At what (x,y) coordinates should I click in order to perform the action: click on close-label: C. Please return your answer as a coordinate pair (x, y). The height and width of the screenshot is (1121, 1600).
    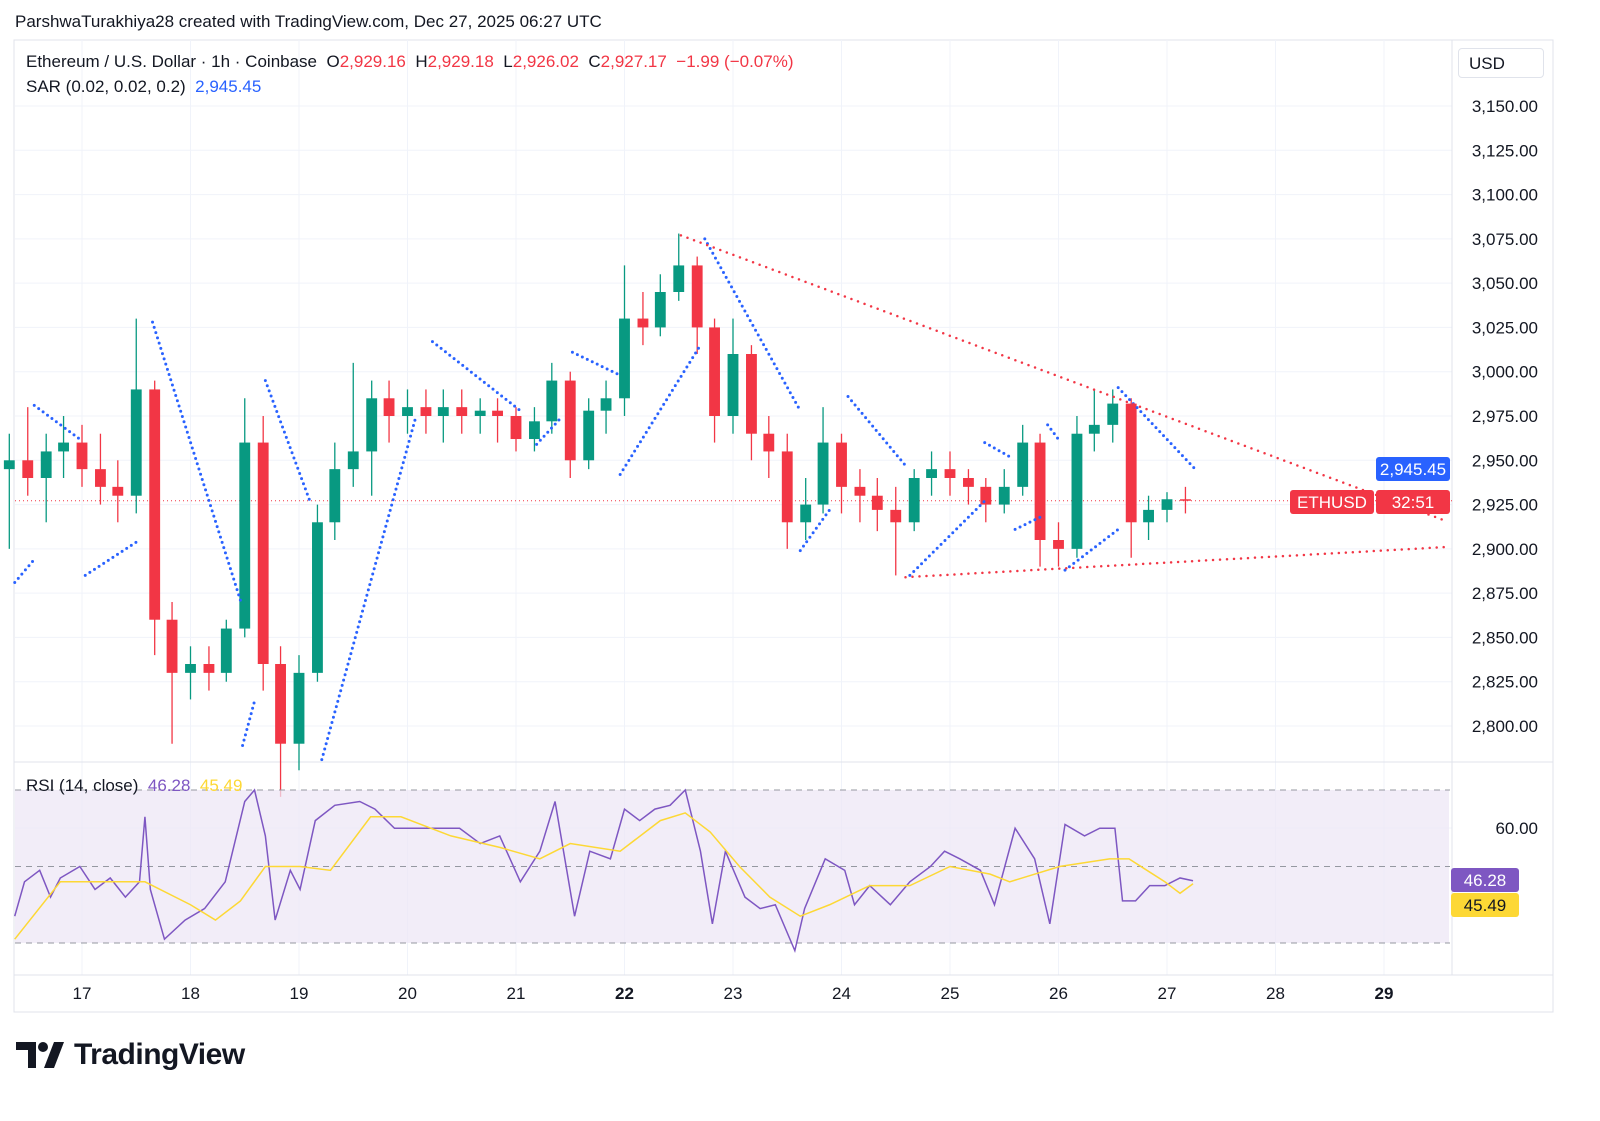
    Looking at the image, I should click on (594, 61).